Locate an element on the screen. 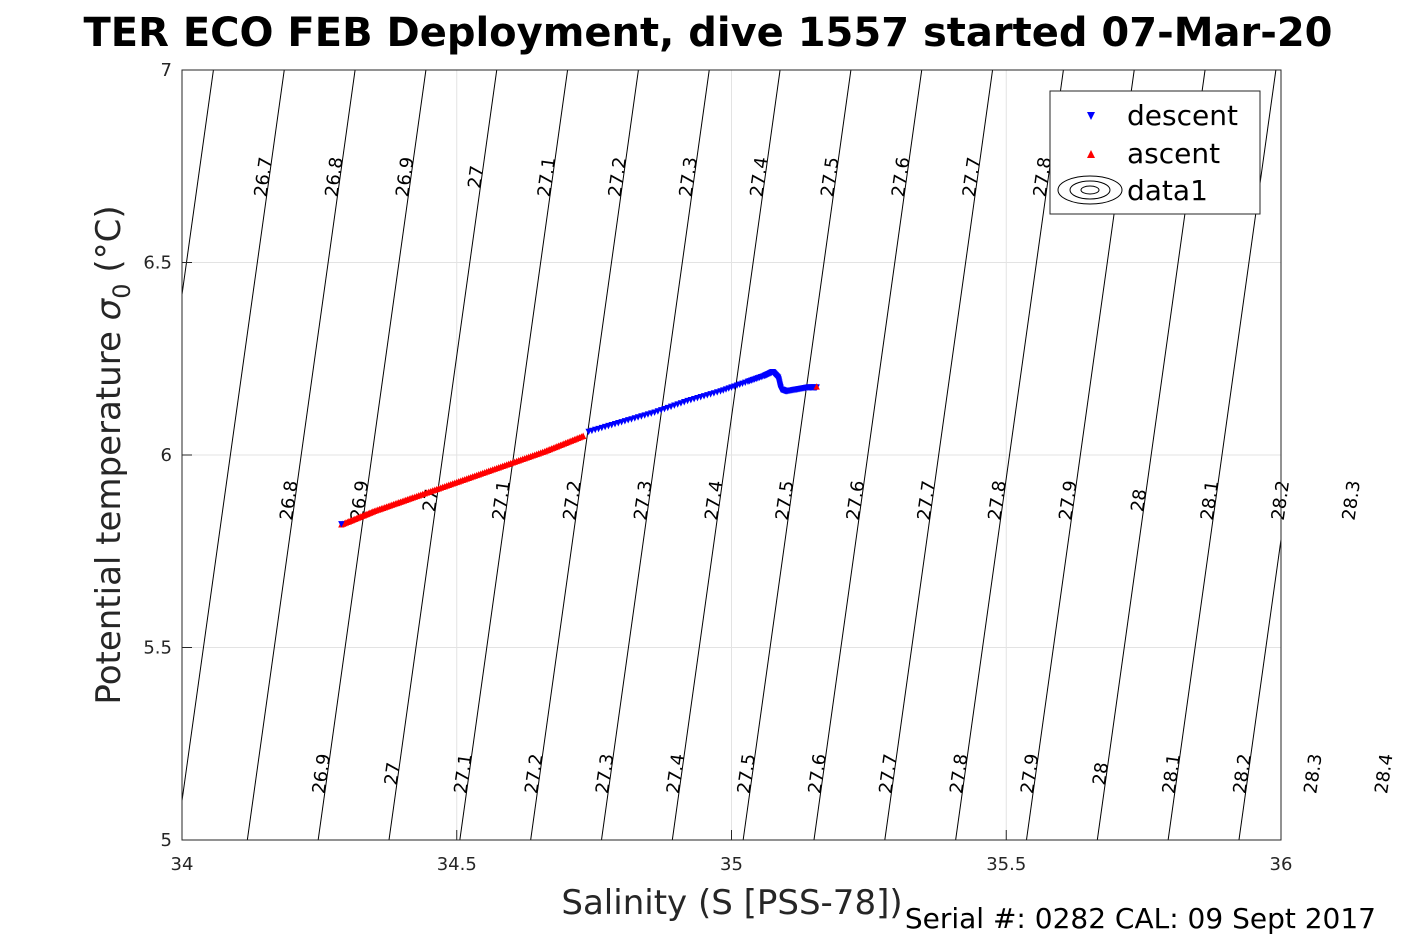 The height and width of the screenshot is (945, 1417). isopycnal-26.7 is located at coordinates (233, 437).